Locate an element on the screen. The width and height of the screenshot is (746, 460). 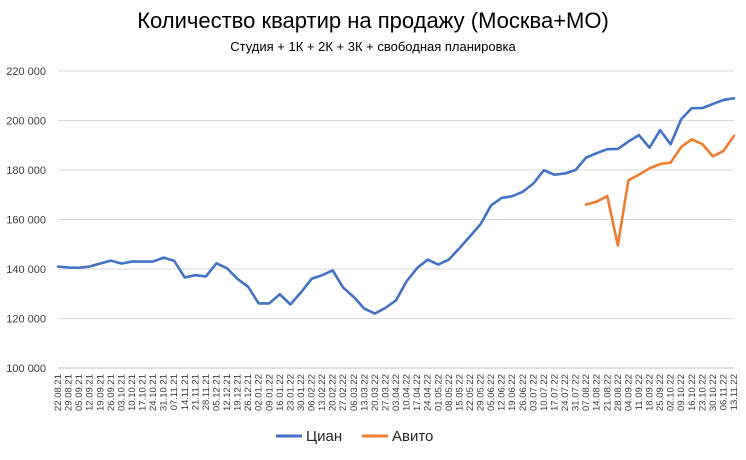
legend-label-cian: Циан is located at coordinates (324, 436).